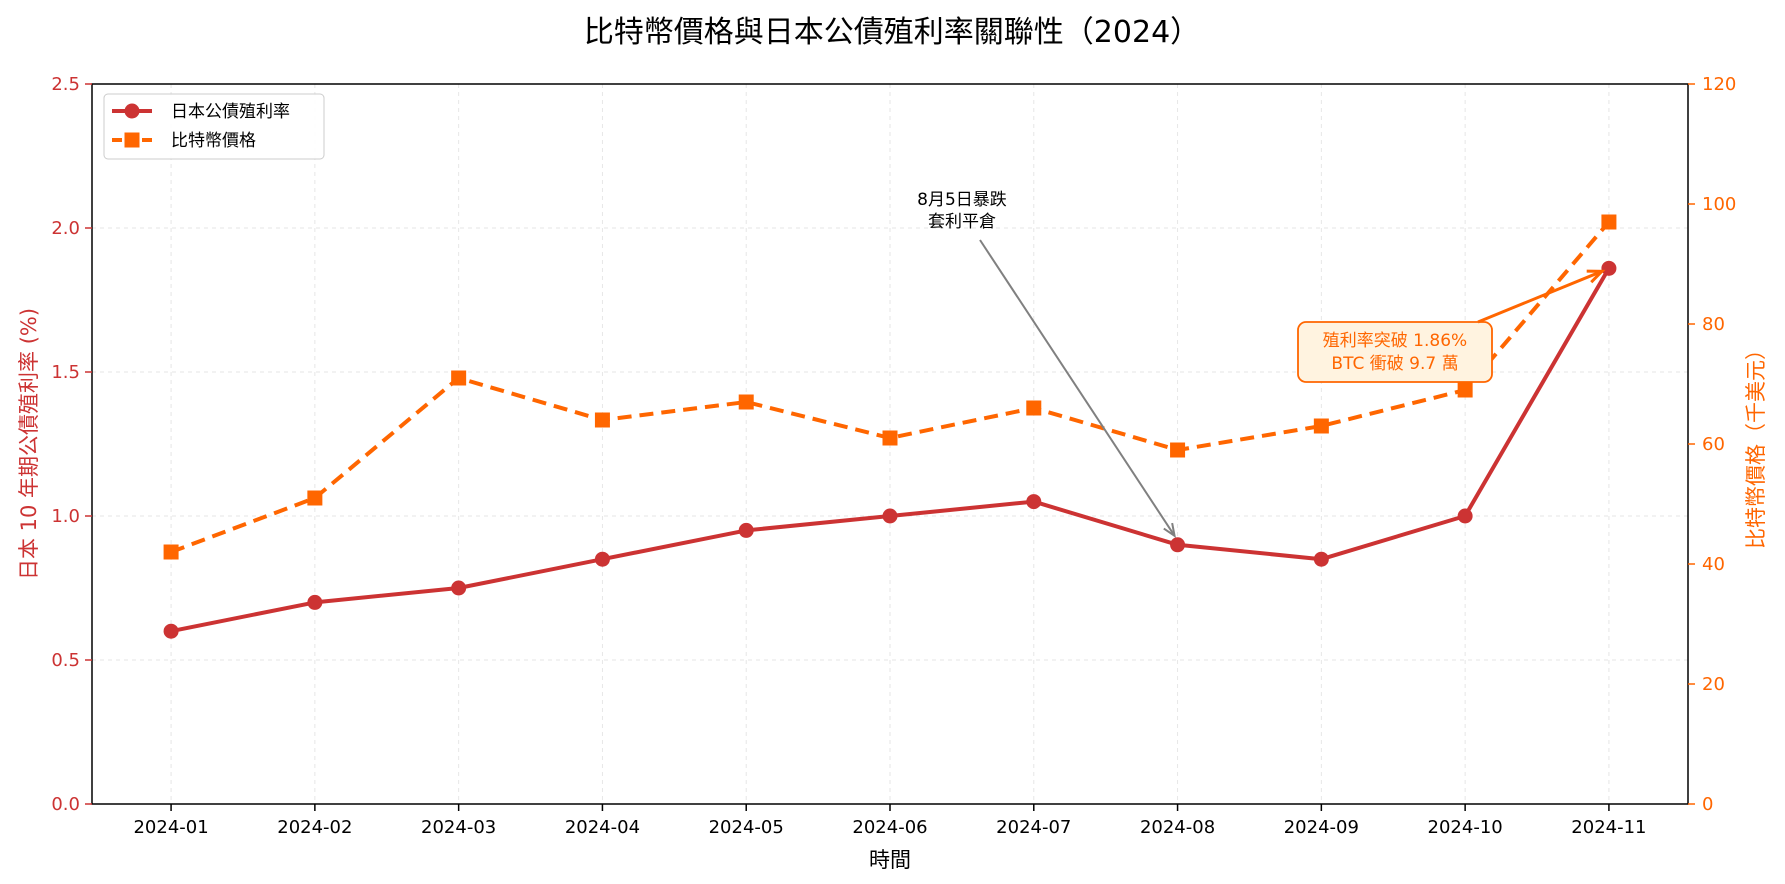  Describe the element at coordinates (1713, 564) in the screenshot. I see `right-tick-label: 40` at that location.